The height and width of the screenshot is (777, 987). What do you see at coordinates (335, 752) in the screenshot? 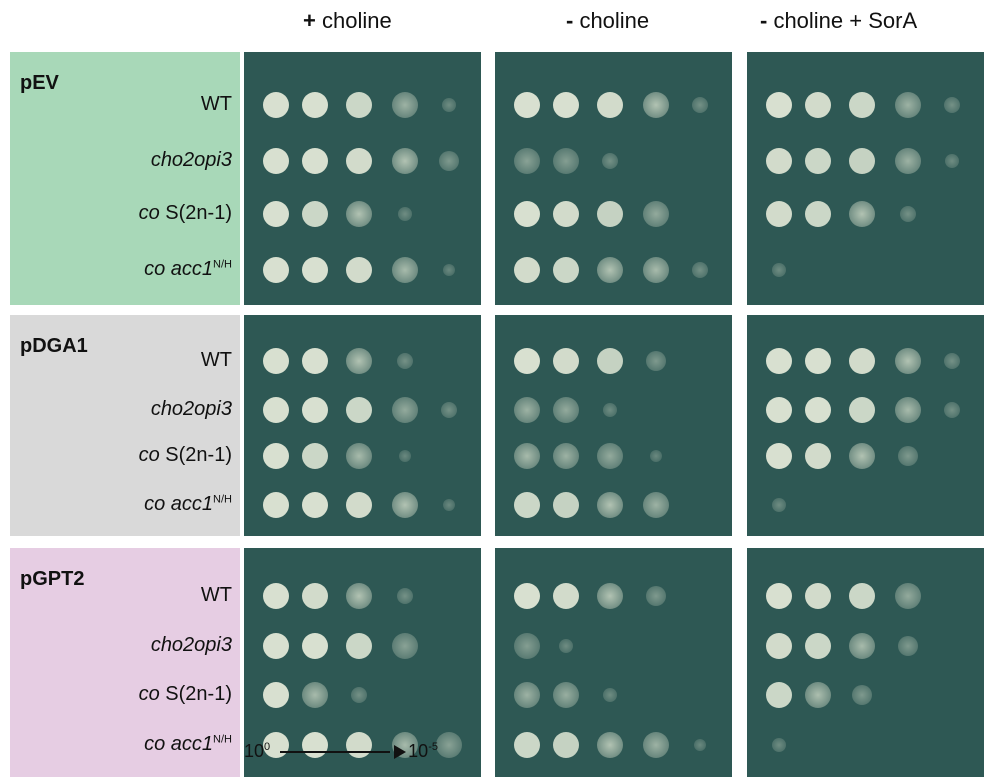
I see `arrow-line` at bounding box center [335, 752].